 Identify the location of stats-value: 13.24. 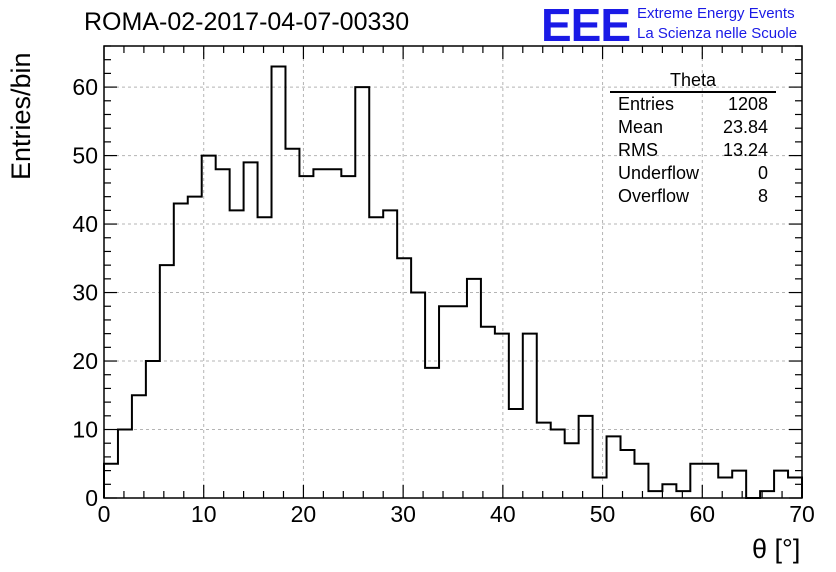
(745, 150).